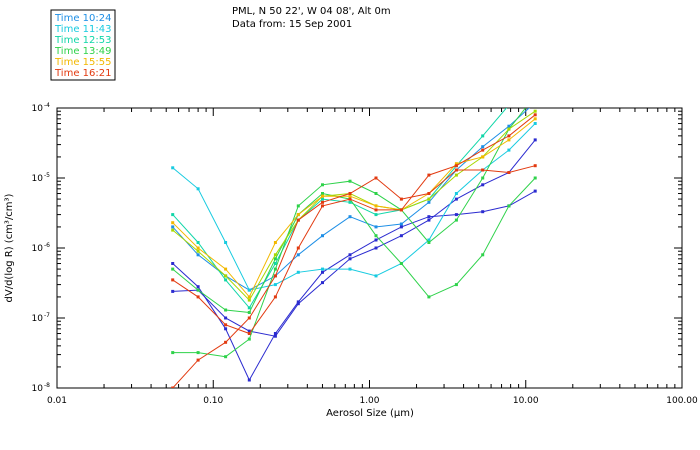  I want to click on x-tick-label: 0.01, so click(57, 401).